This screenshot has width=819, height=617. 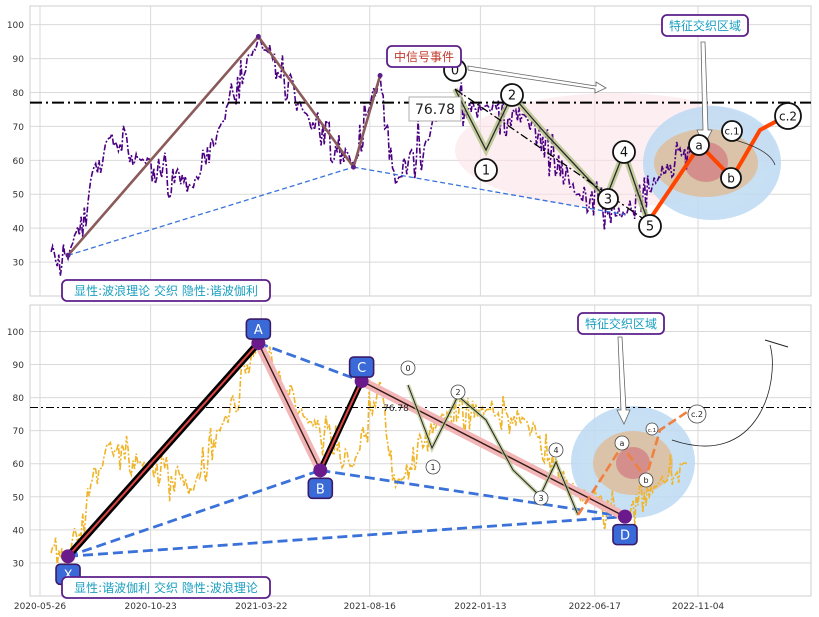 I want to click on x-tick-label: 2021-03-22, so click(x=261, y=607).